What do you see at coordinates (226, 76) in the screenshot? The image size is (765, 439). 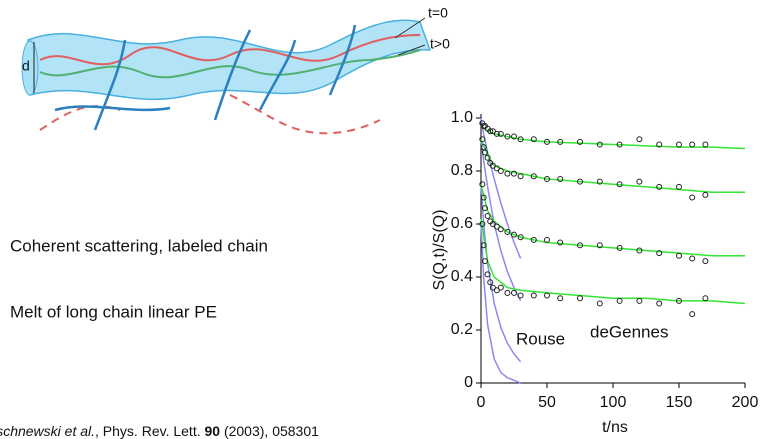 I see `tube-illustration` at bounding box center [226, 76].